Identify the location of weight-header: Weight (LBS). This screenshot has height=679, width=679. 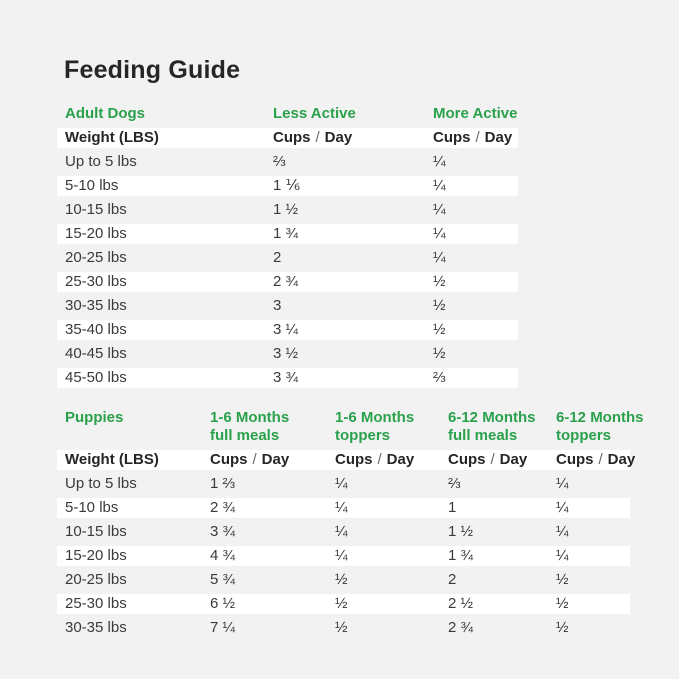
(112, 137).